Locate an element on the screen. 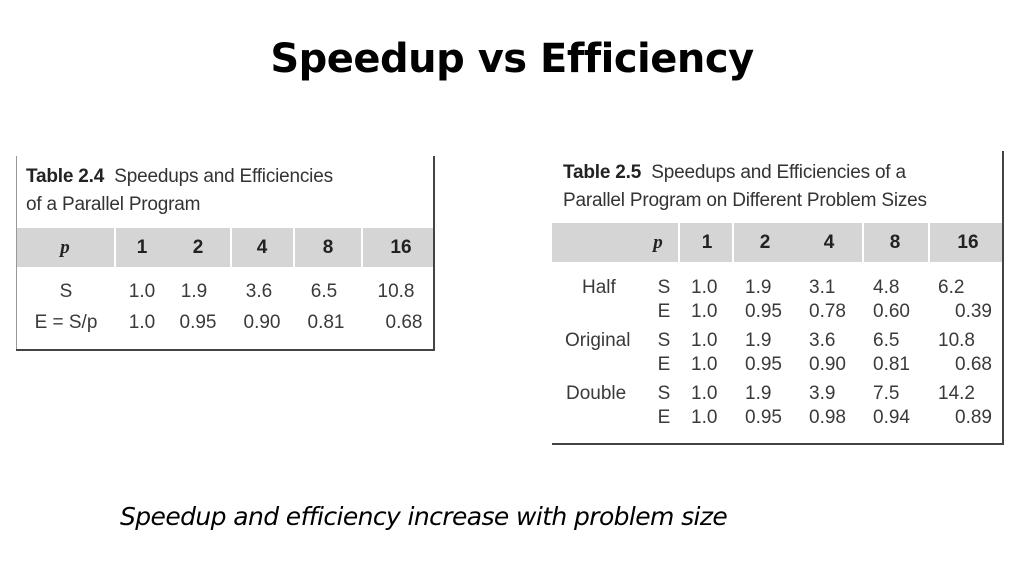 This screenshot has width=1024, height=575. table-cell: 0.60 is located at coordinates (891, 311).